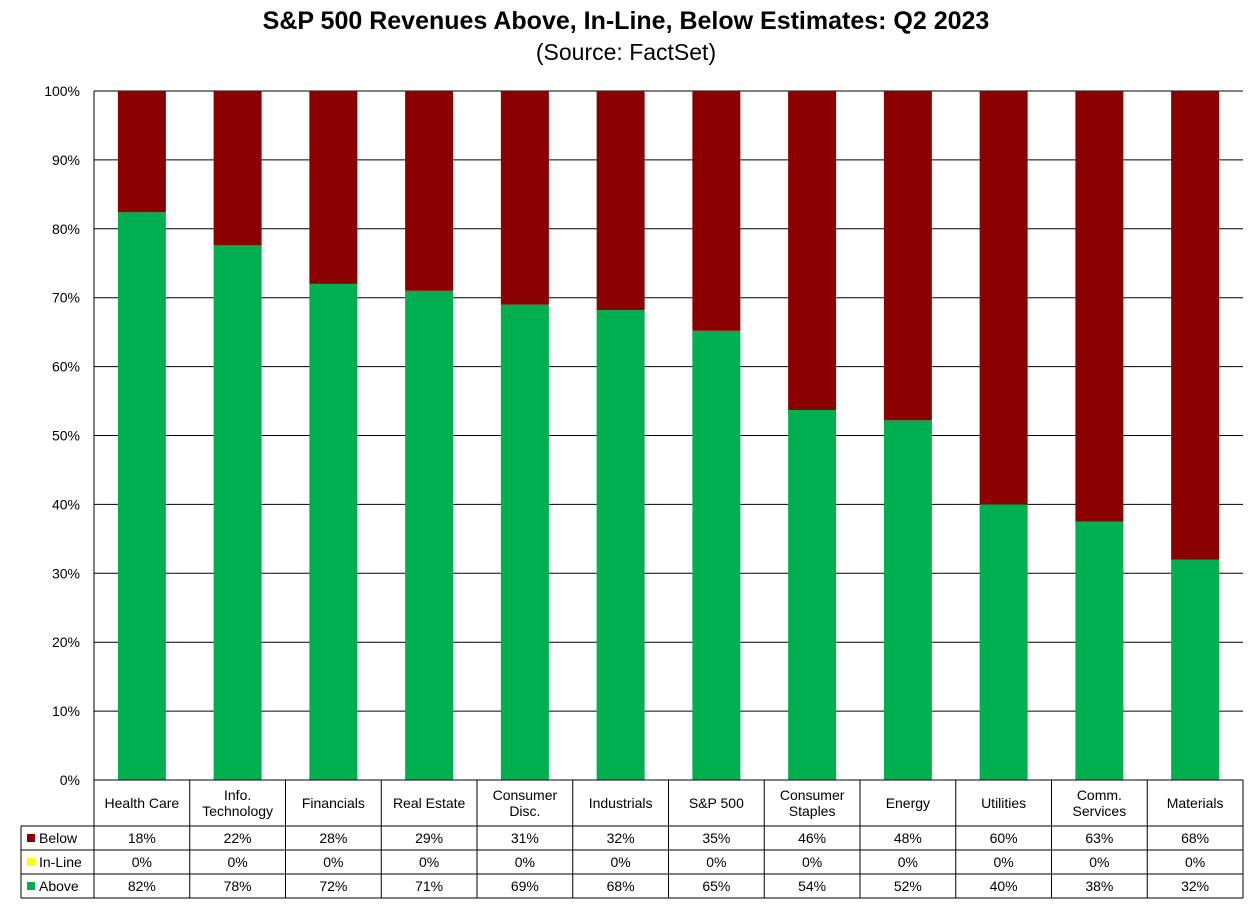  What do you see at coordinates (1099, 886) in the screenshot?
I see `data-label: 38%` at bounding box center [1099, 886].